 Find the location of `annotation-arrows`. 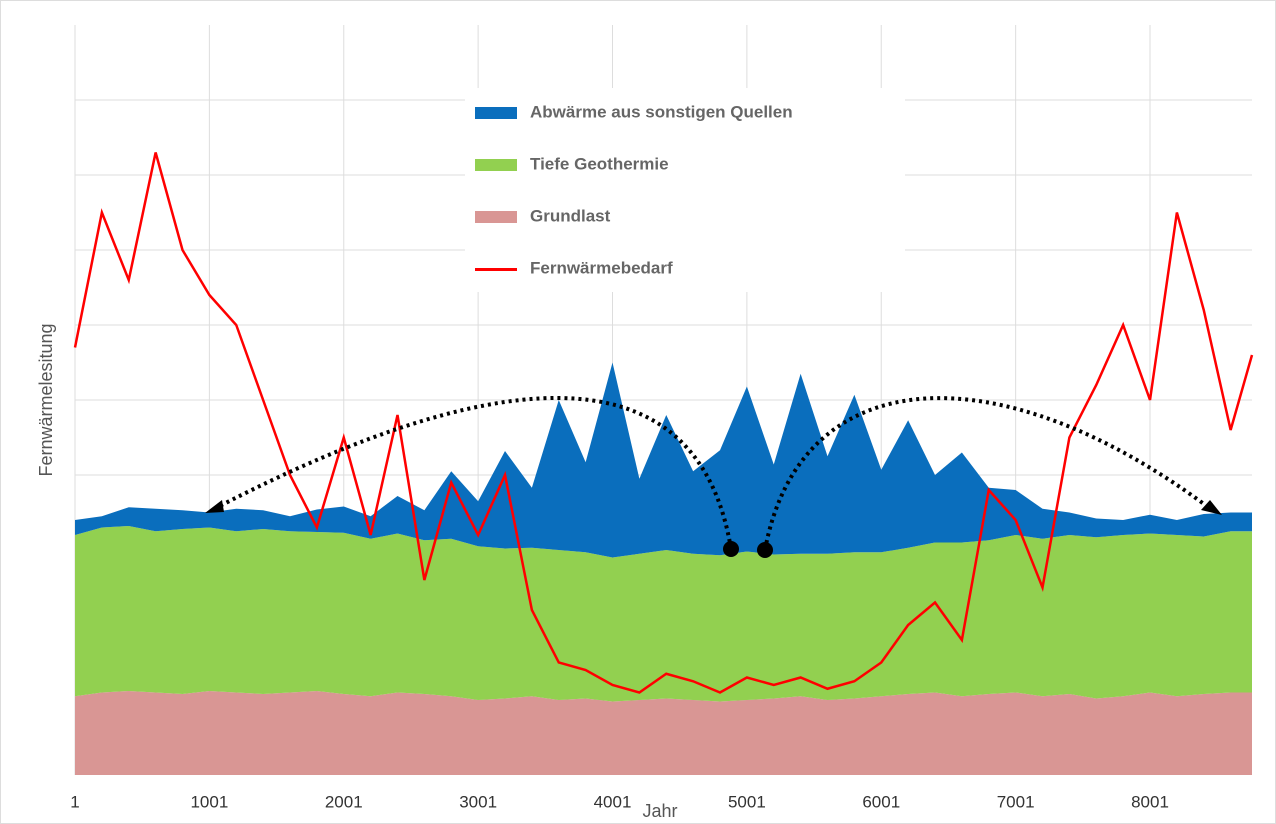

annotation-arrows is located at coordinates (712, 473).